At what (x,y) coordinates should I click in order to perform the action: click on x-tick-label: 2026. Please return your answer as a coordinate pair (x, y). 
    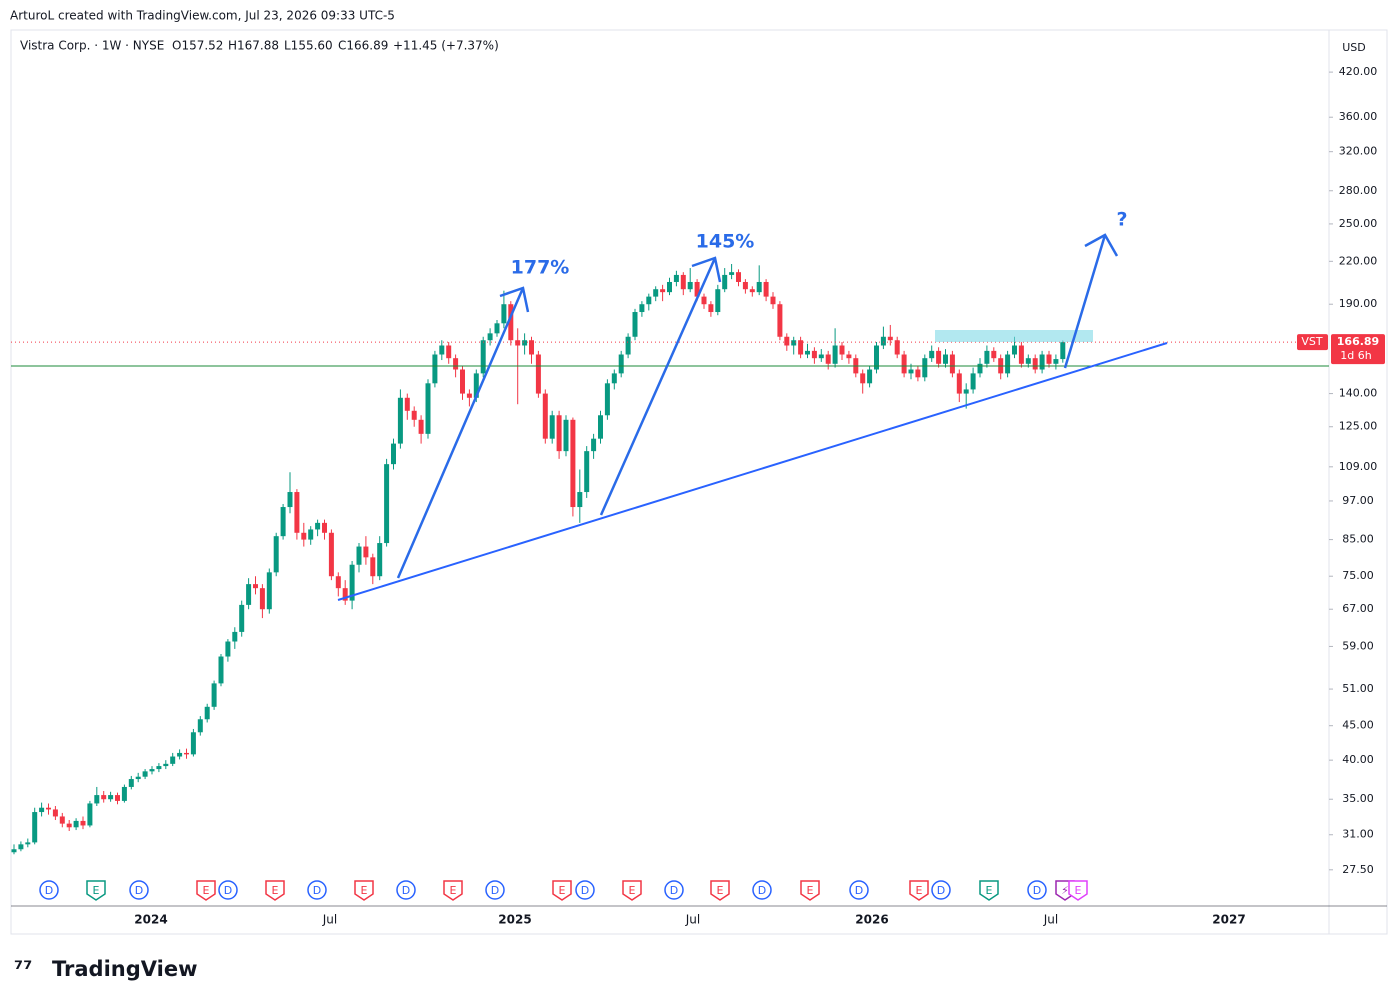
    Looking at the image, I should click on (871, 920).